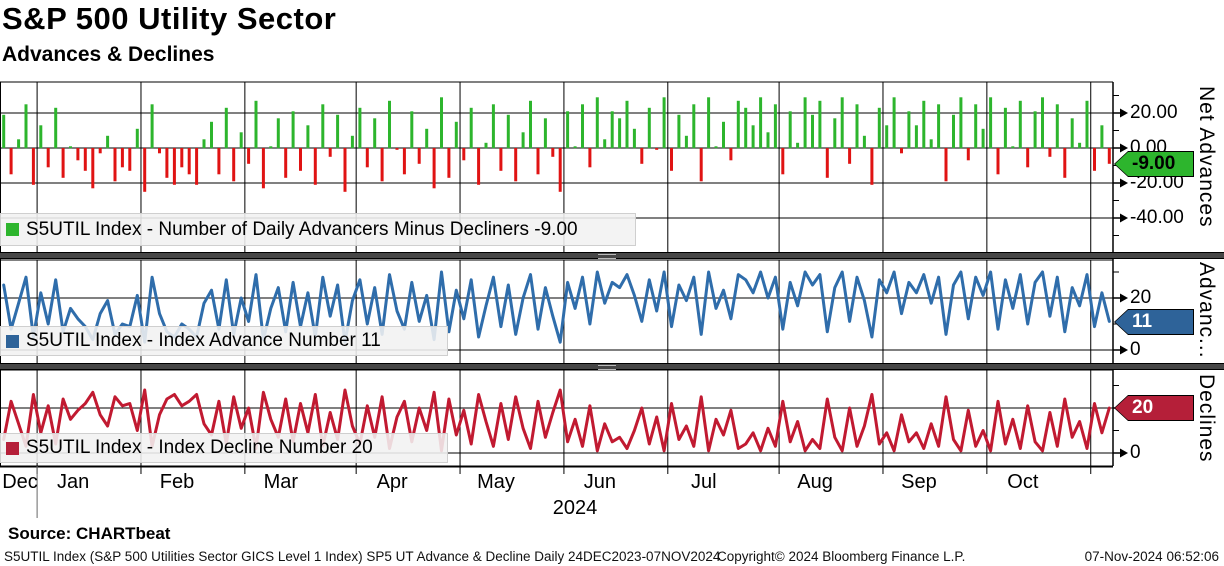  Describe the element at coordinates (841, 556) in the screenshot. I see `copyright-text: Copyright© 2024 Bloomberg Finance L.P.` at that location.